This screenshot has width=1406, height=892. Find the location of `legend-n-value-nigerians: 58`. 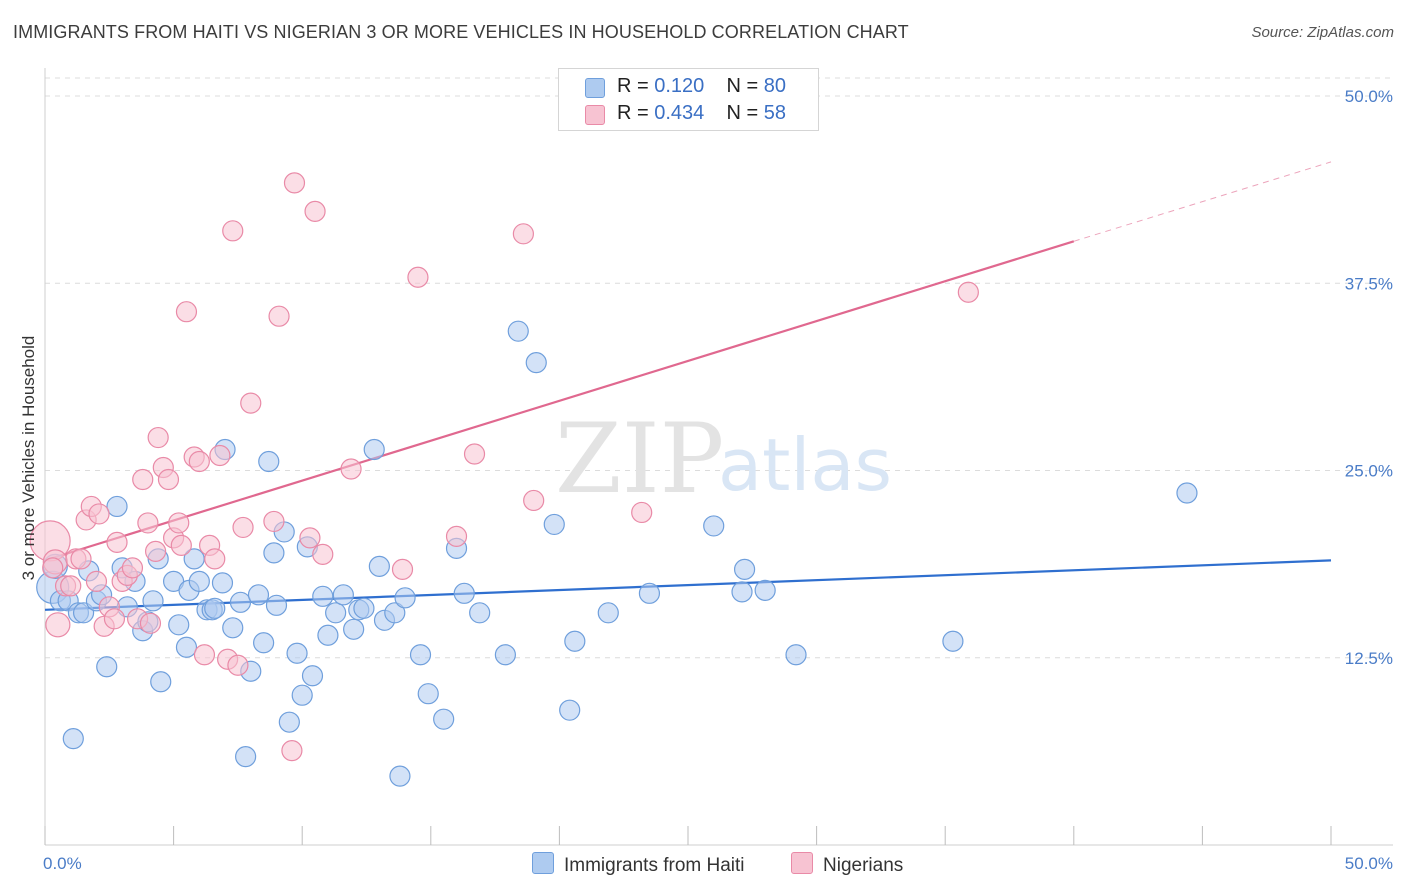

legend-n-value-nigerians: 58 is located at coordinates (775, 113).